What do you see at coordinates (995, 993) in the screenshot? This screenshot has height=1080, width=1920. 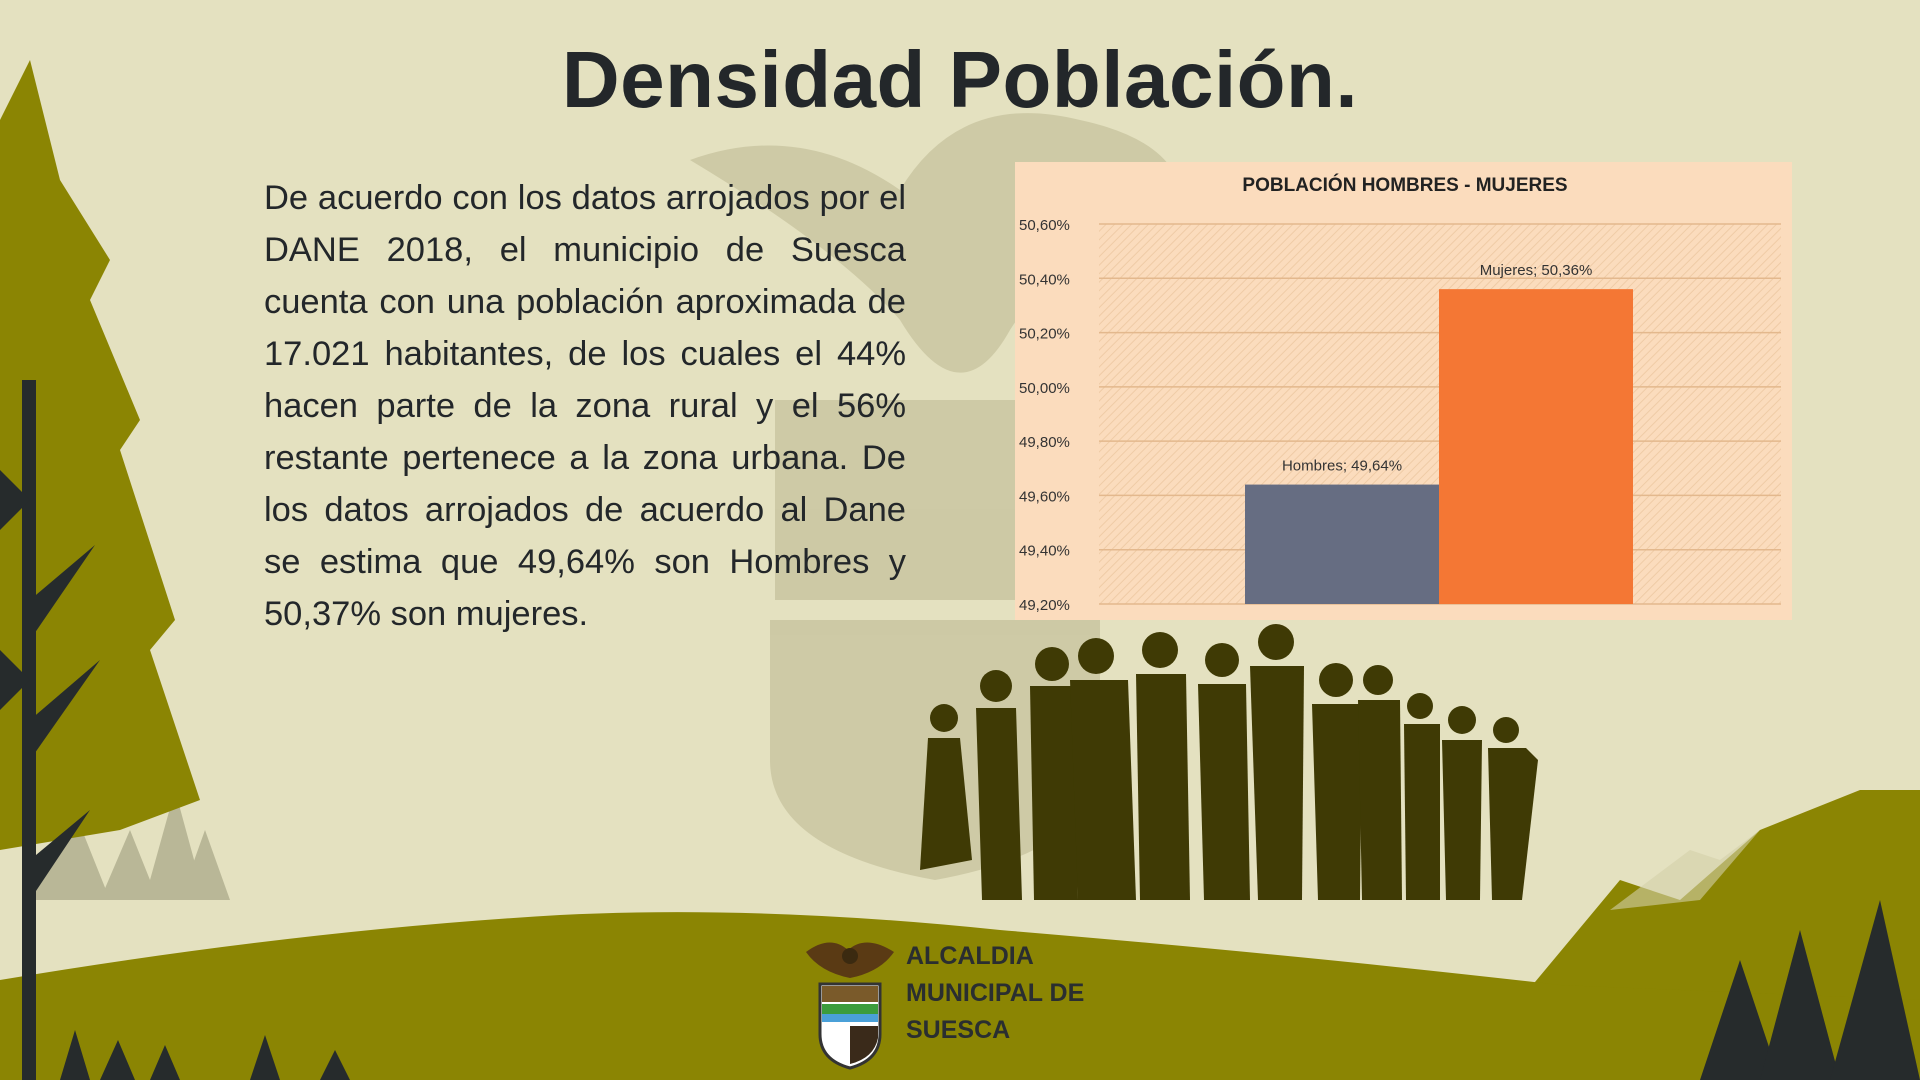 I see `footer-logo-text: ALCALDIA MUNICIPAL DE SUESCA` at bounding box center [995, 993].